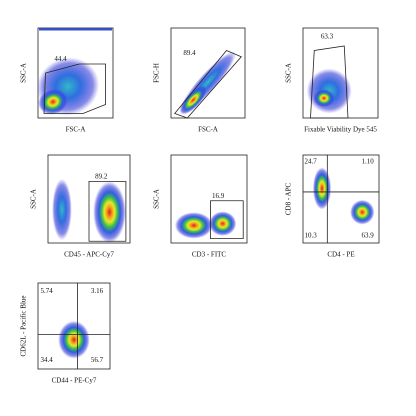 The height and width of the screenshot is (416, 416). What do you see at coordinates (310, 236) in the screenshot?
I see `gate-percentage: 10.3` at bounding box center [310, 236].